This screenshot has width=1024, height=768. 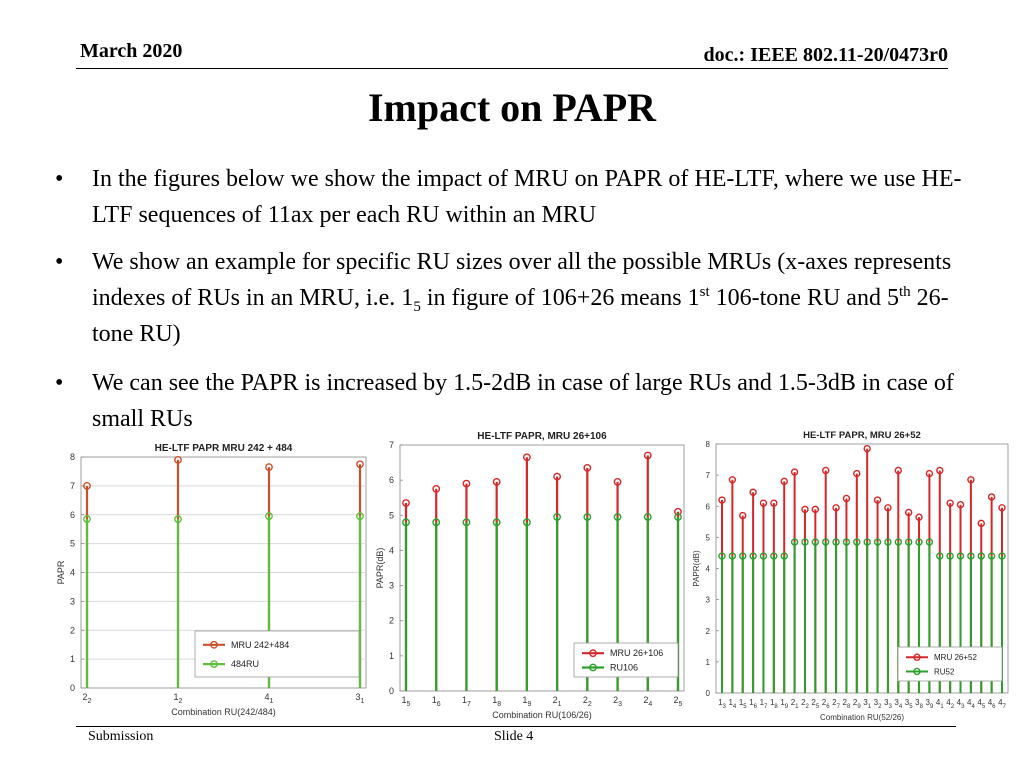 What do you see at coordinates (862, 435) in the screenshot?
I see `chart-title: HE-LTF PAPR, MRU 26+52` at bounding box center [862, 435].